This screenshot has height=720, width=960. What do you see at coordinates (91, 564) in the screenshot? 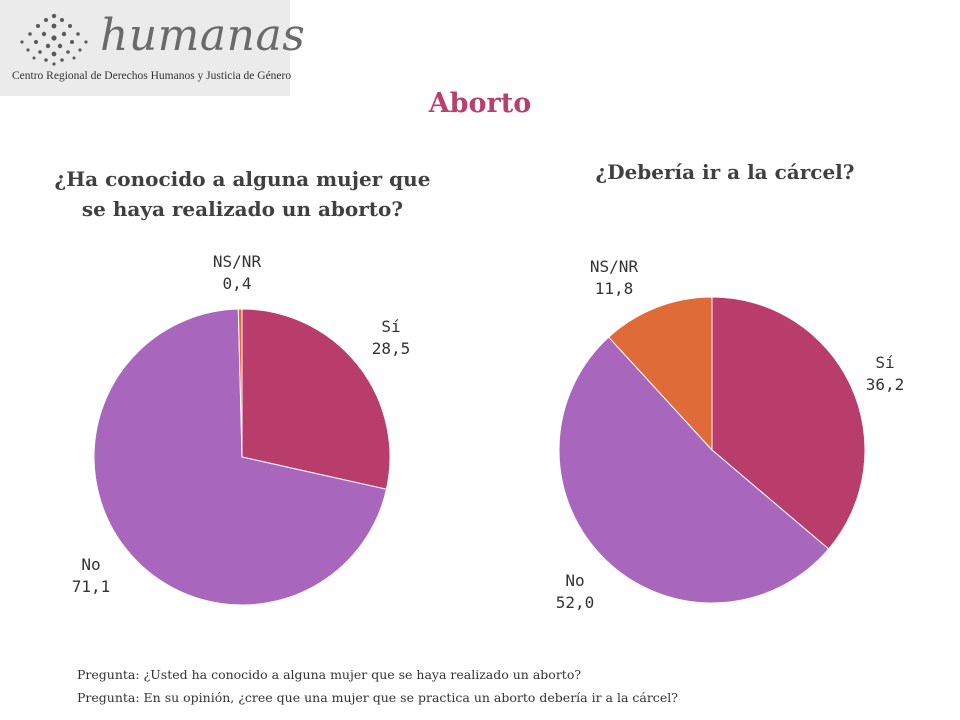
I see `chart-1-label-no-name: No` at bounding box center [91, 564].